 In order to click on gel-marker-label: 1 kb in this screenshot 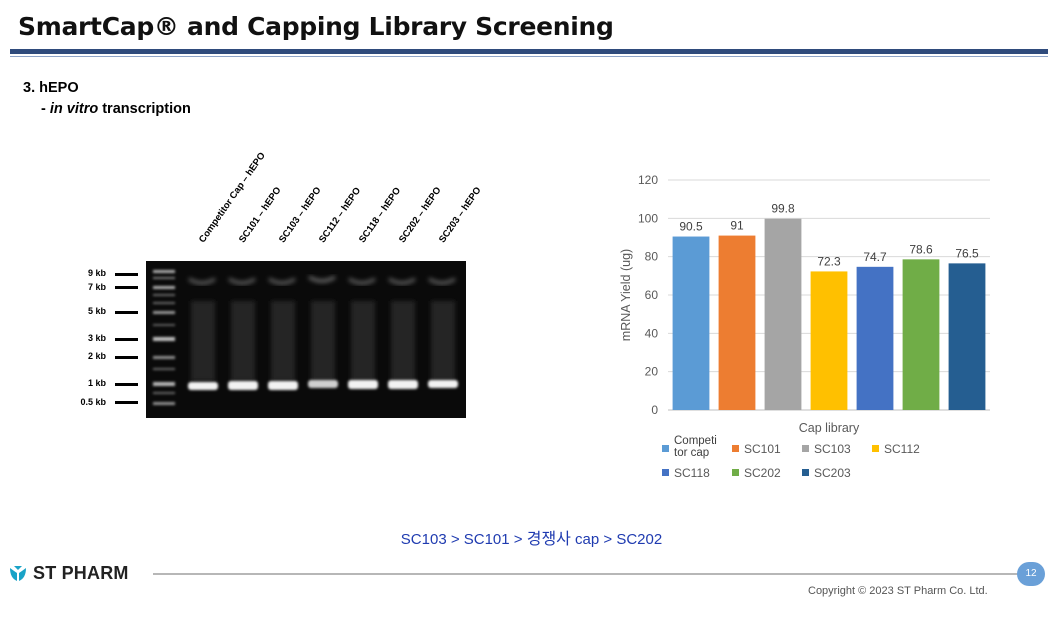, I will do `click(96, 383)`.